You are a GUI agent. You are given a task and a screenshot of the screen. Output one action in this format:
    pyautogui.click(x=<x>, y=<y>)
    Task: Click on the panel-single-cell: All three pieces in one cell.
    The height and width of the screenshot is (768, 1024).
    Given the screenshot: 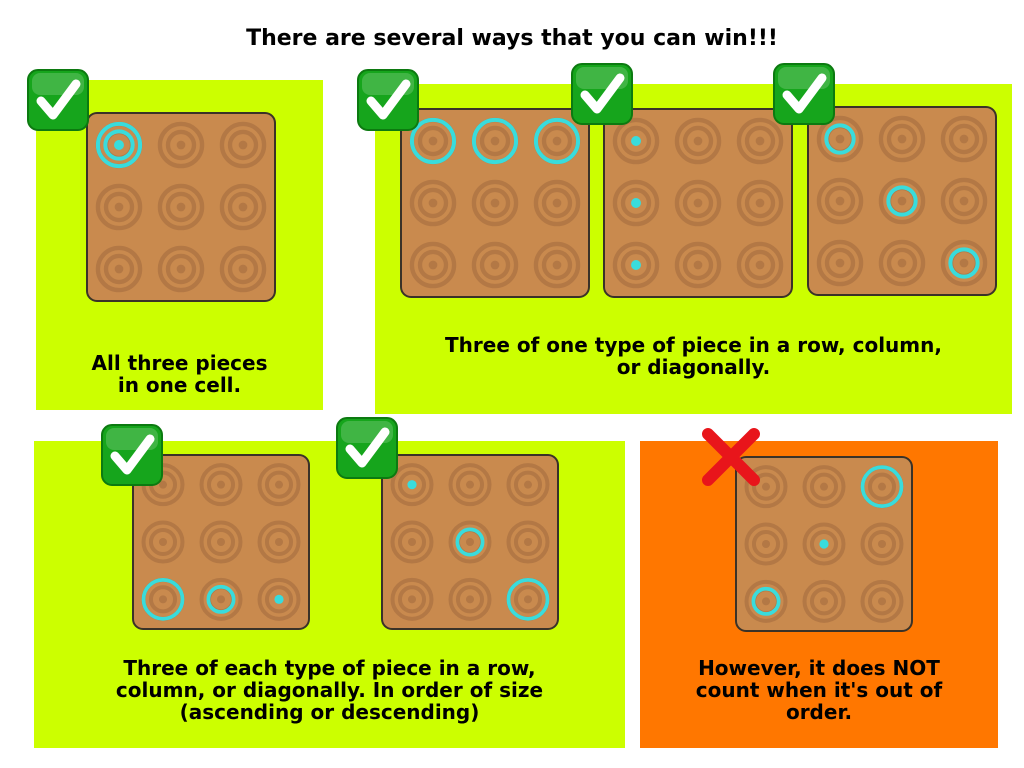 What is the action you would take?
    pyautogui.click(x=179, y=245)
    